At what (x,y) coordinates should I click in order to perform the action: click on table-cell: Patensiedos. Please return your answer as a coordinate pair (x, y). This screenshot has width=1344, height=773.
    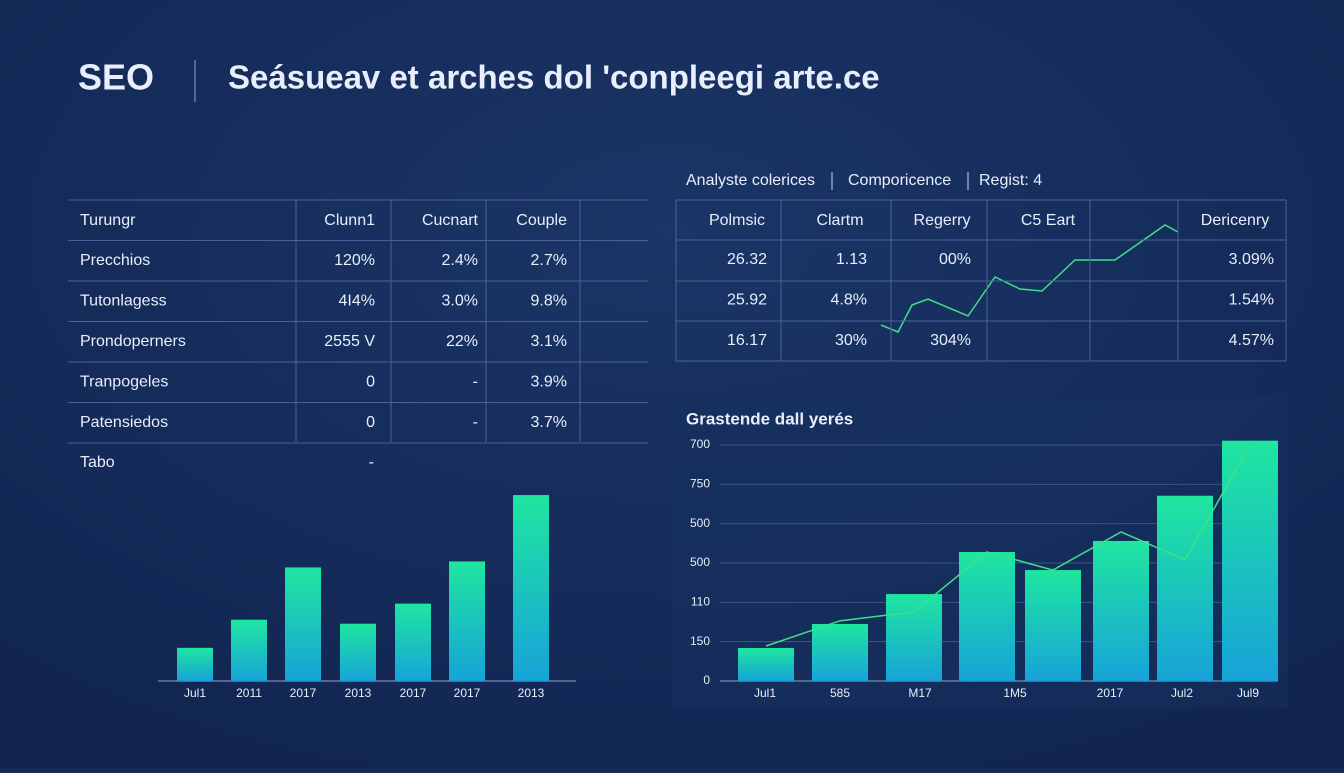
    Looking at the image, I should click on (124, 422).